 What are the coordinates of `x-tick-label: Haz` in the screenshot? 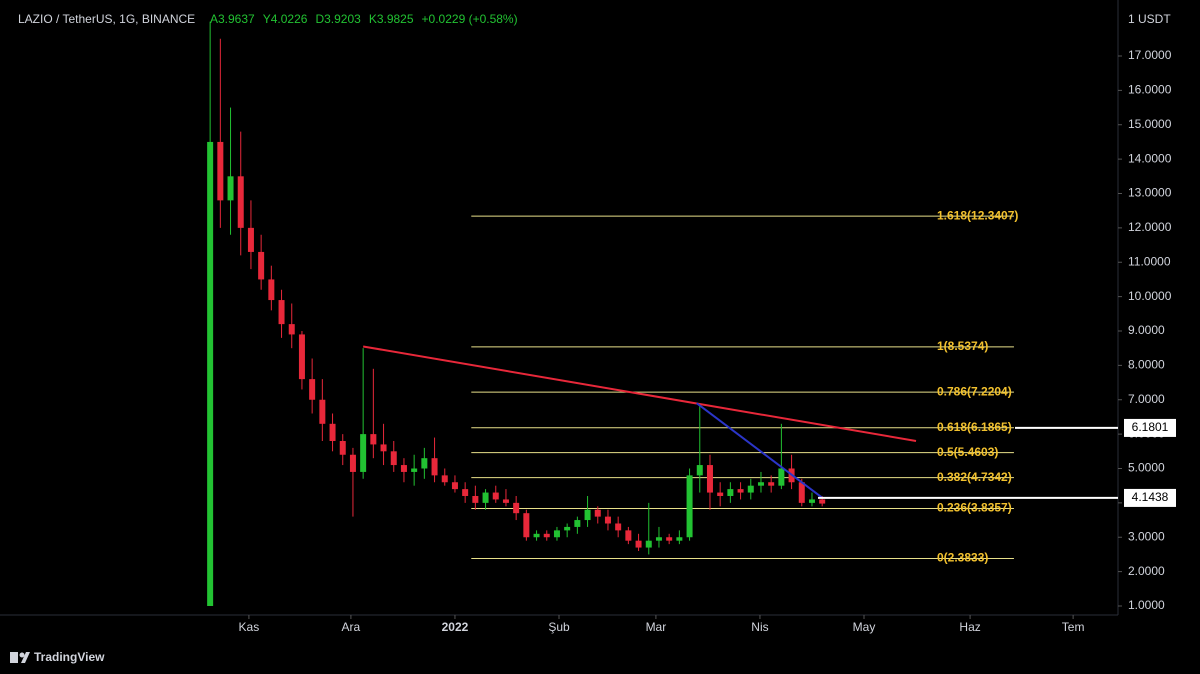 It's located at (969, 627).